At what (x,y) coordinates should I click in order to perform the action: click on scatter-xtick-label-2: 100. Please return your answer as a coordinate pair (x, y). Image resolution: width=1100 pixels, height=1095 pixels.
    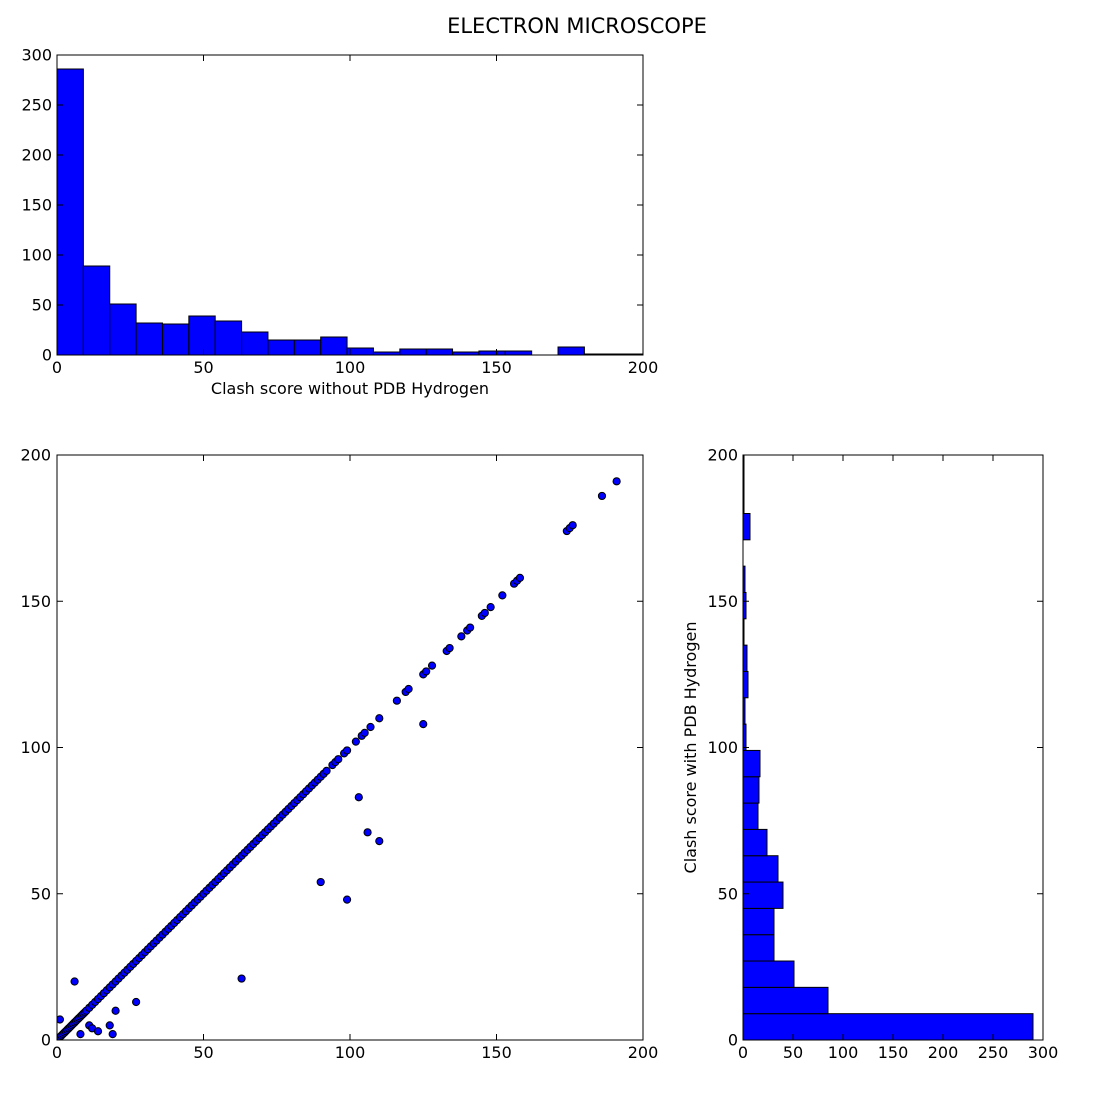
    Looking at the image, I should click on (350, 1052).